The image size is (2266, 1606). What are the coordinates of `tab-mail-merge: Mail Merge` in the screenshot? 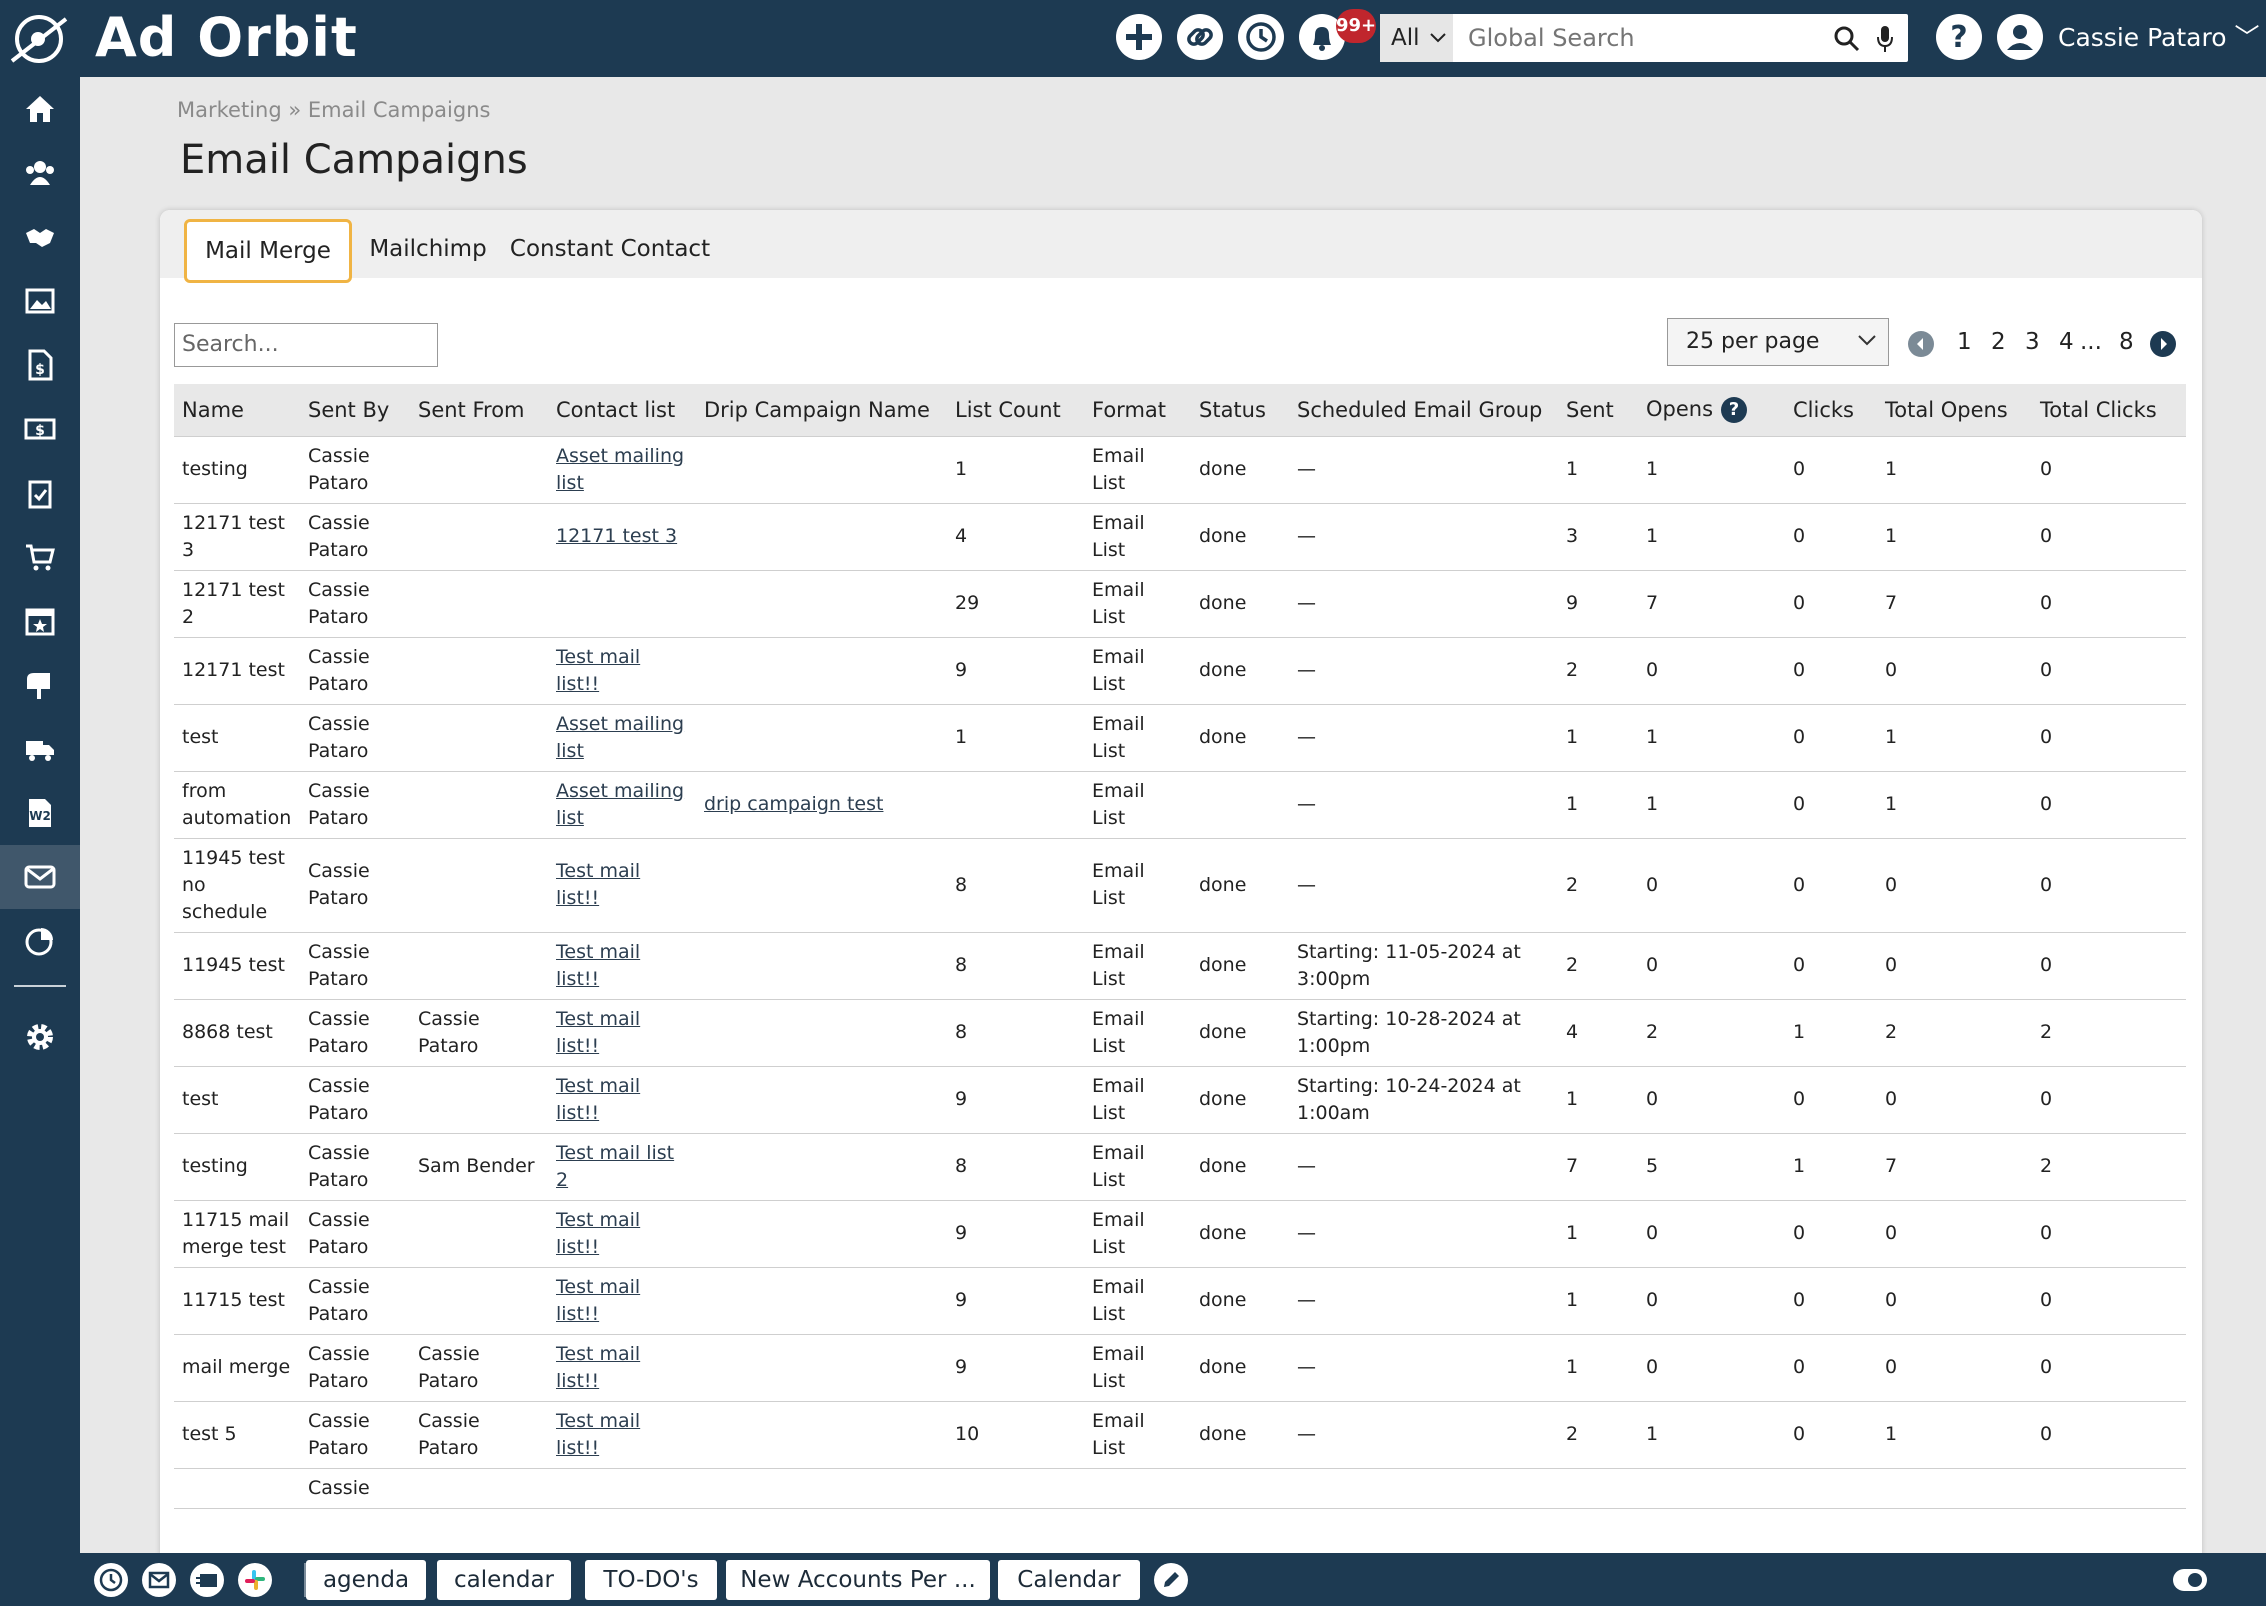 It's located at (268, 251).